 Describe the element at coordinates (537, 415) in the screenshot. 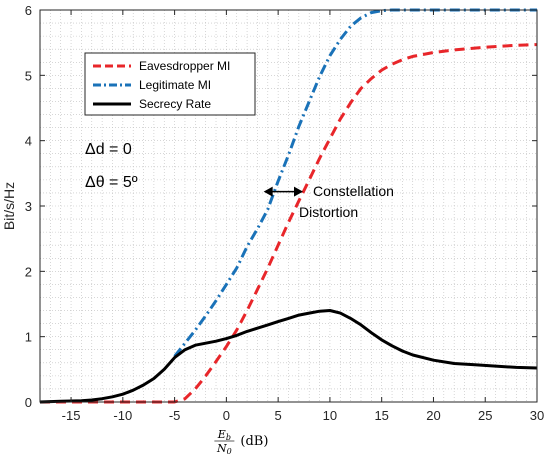

I see `x-tick-label: 30` at that location.